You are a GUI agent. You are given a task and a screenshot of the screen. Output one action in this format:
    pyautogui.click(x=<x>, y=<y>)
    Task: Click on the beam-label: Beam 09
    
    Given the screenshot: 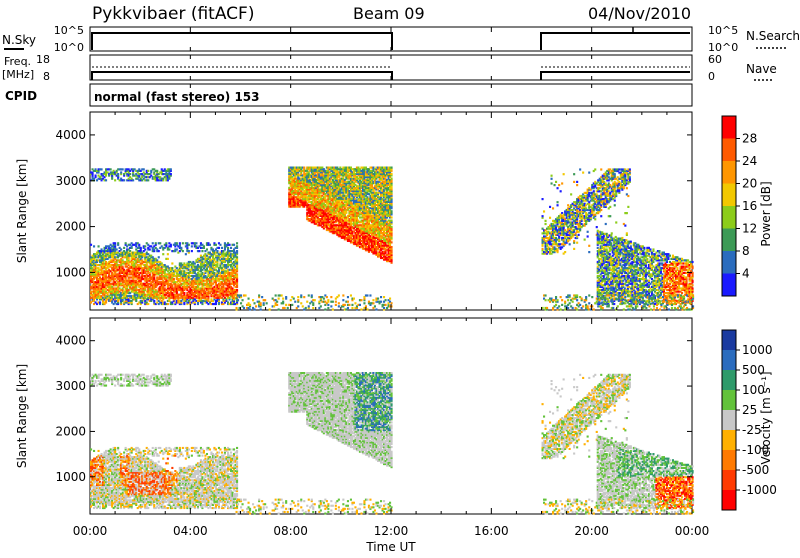 What is the action you would take?
    pyautogui.click(x=389, y=13)
    